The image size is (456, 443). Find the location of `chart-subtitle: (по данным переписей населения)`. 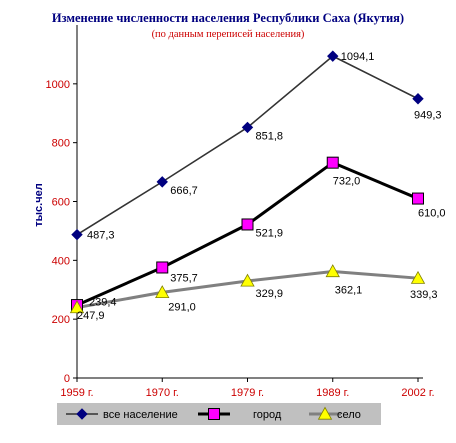

chart-subtitle: (по данным переписей населения) is located at coordinates (228, 34).